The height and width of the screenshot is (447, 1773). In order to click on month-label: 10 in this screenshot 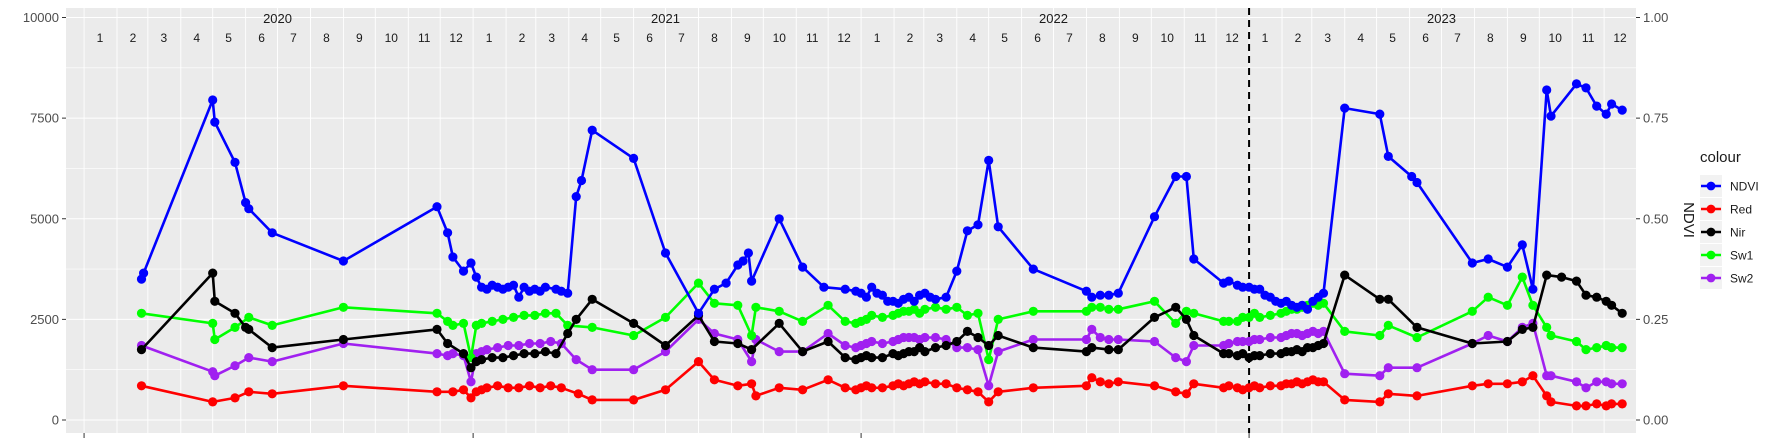, I will do `click(392, 38)`.